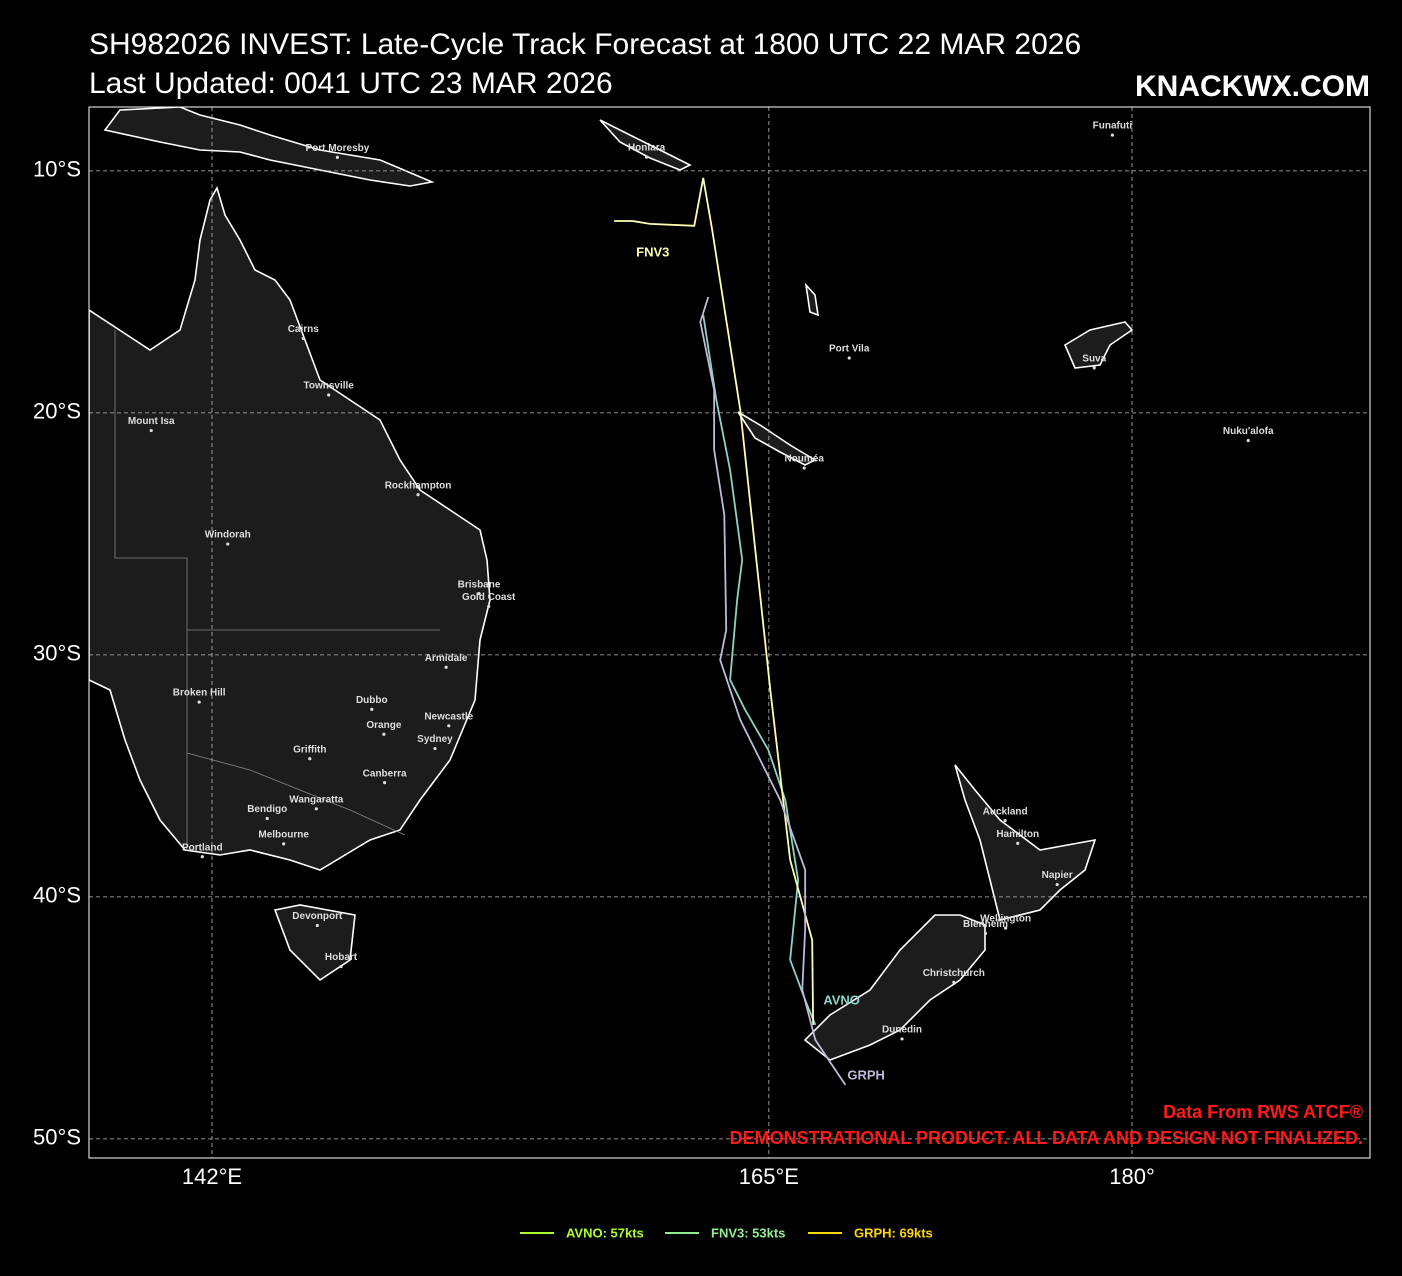  What do you see at coordinates (57, 895) in the screenshot?
I see `y-tick-label: 40°S` at bounding box center [57, 895].